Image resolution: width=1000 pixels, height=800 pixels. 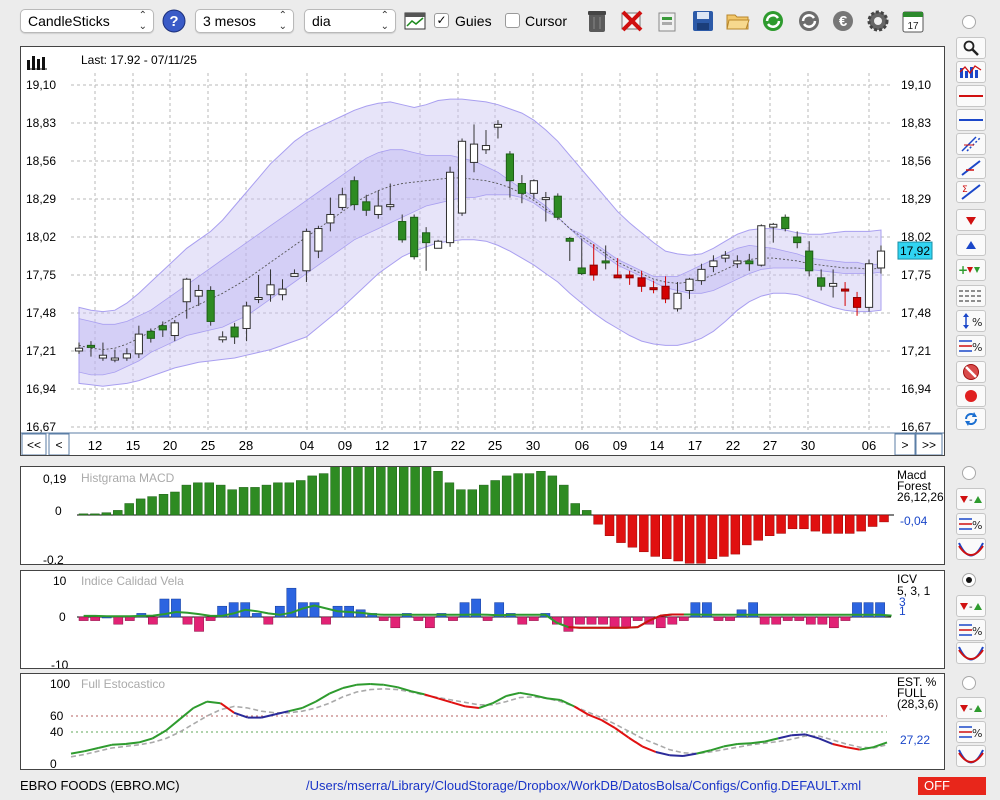 What do you see at coordinates (971, 48) in the screenshot?
I see `zoom-icon` at bounding box center [971, 48].